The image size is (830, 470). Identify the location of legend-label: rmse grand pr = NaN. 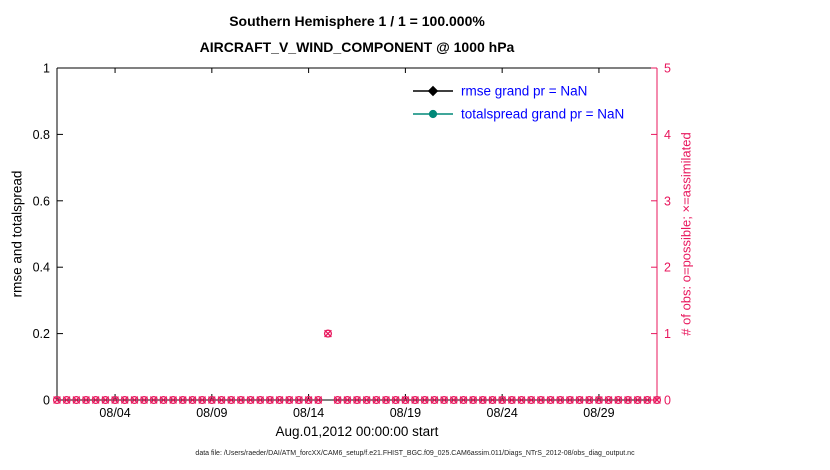
(524, 91).